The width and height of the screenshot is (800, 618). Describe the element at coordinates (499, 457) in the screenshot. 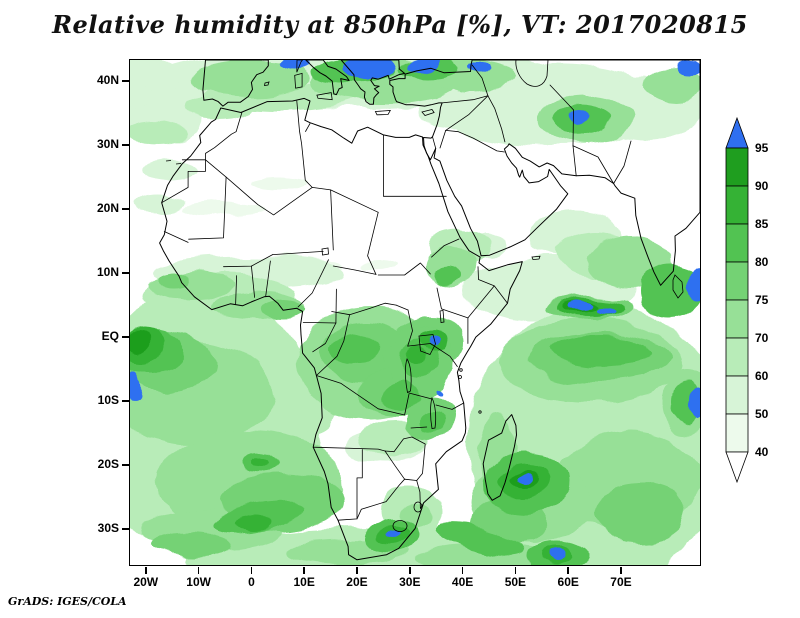

I see `coastline-madagascar` at that location.